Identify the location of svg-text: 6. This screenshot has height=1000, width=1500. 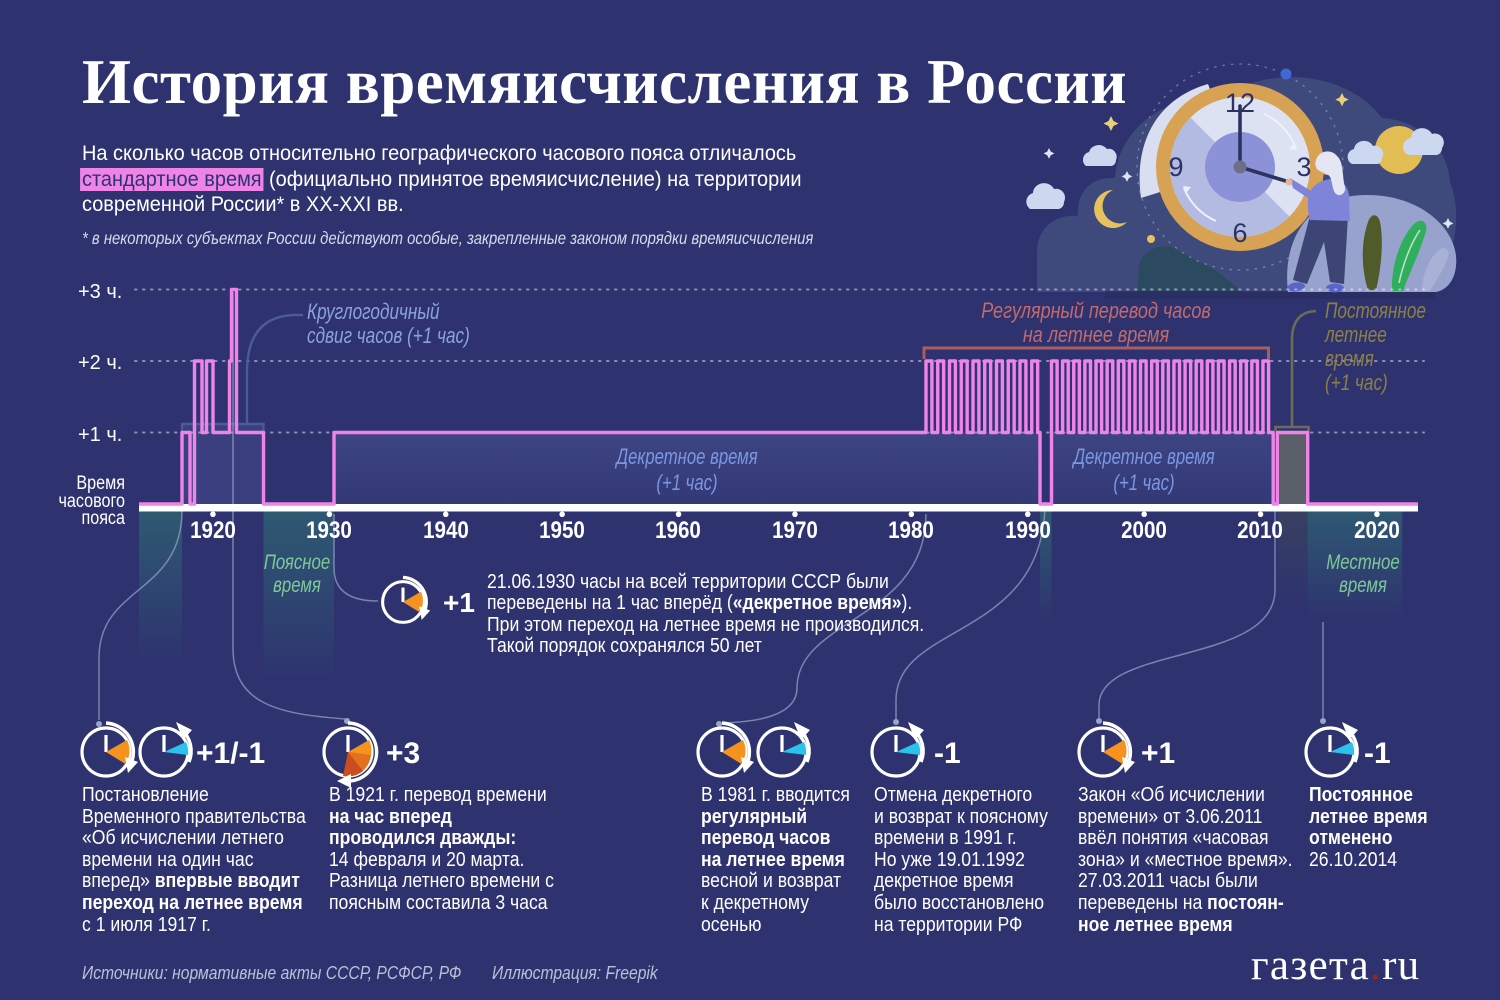
(1239, 233).